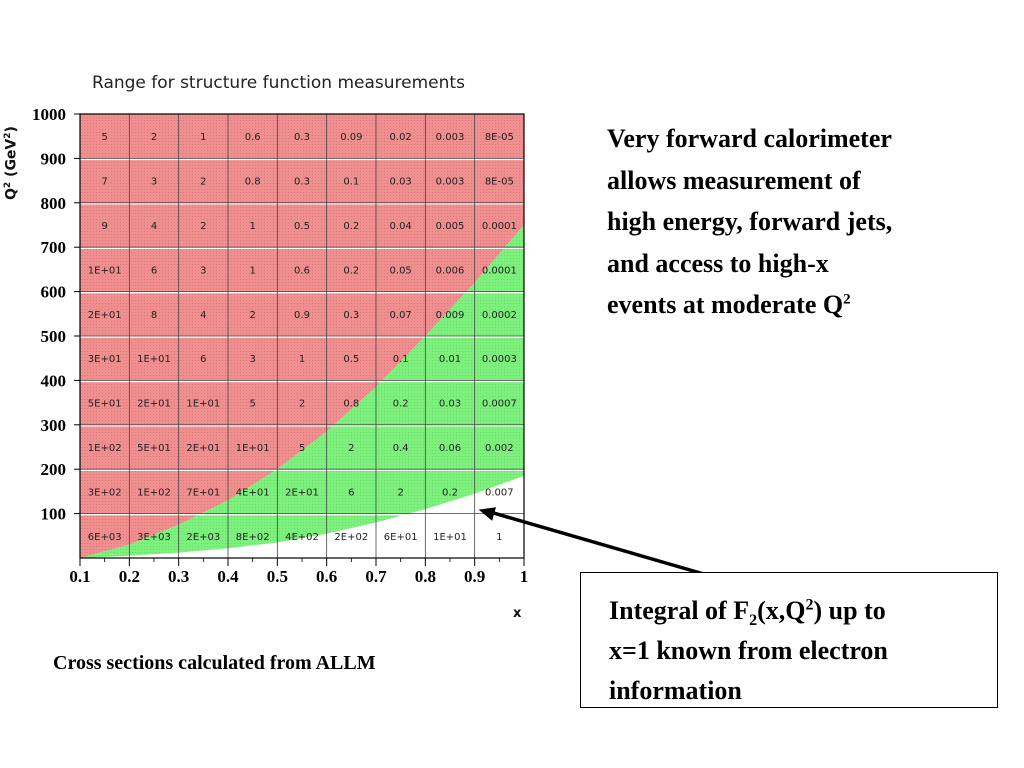  What do you see at coordinates (214, 663) in the screenshot?
I see `footnote: Cross sections calculated from ALLM` at bounding box center [214, 663].